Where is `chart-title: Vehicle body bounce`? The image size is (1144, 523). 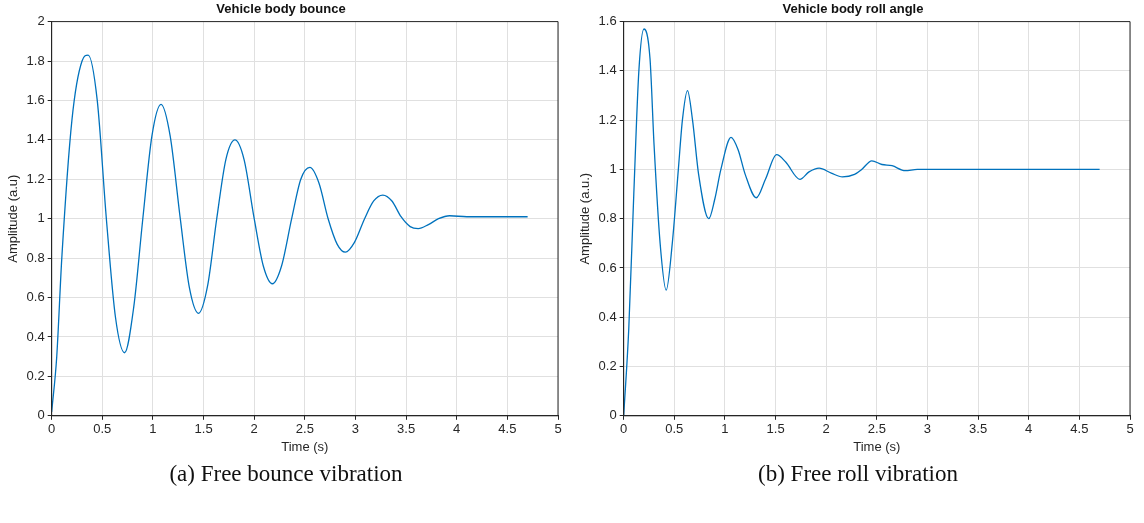
chart-title: Vehicle body bounce is located at coordinates (281, 9).